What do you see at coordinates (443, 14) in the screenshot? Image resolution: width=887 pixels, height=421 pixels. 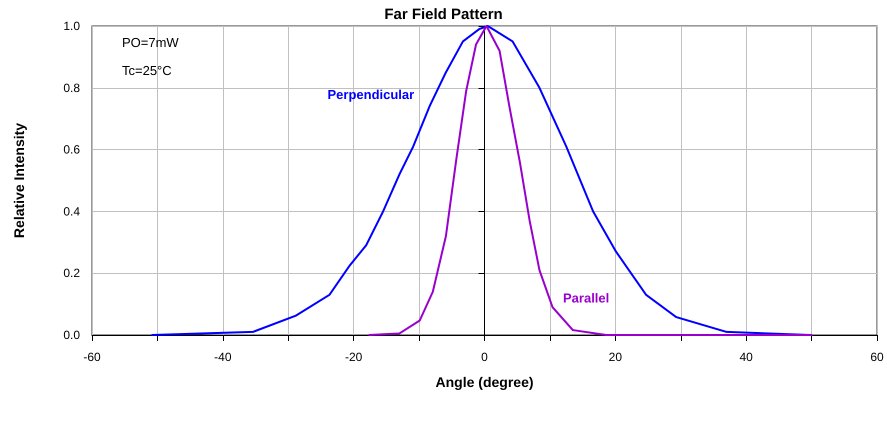 I see `chart-title: Far Field Pattern` at bounding box center [443, 14].